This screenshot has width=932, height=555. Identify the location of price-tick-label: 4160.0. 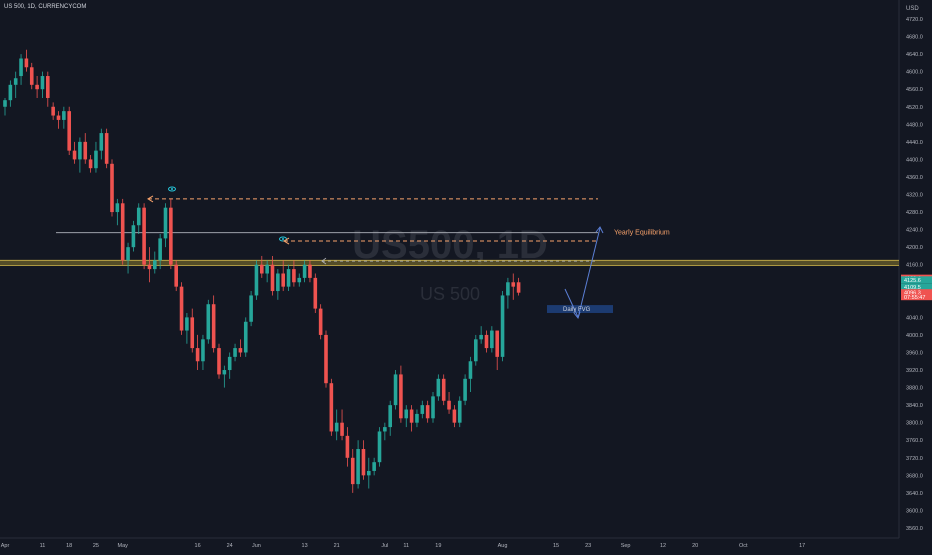
(914, 266).